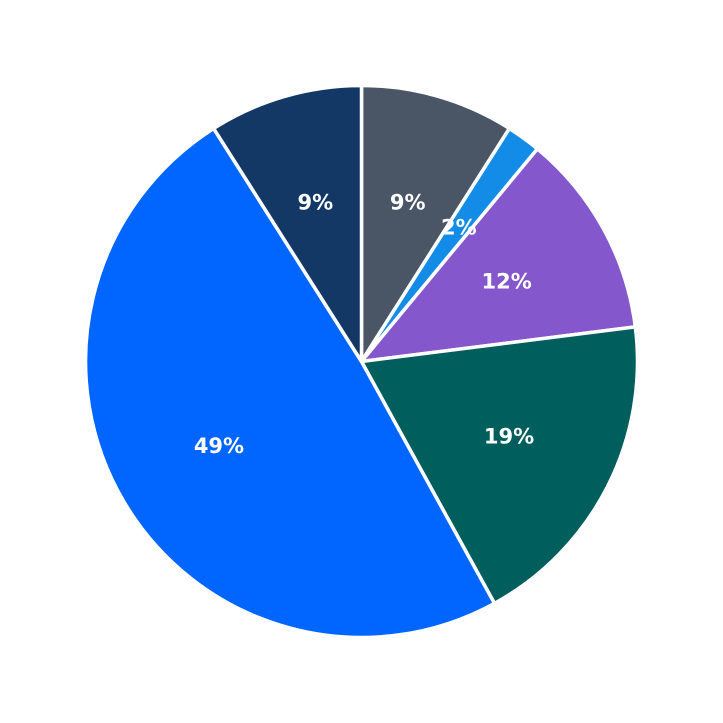 This screenshot has width=723, height=723. Describe the element at coordinates (509, 437) in the screenshot. I see `pie-slice-label-4: 19%` at that location.